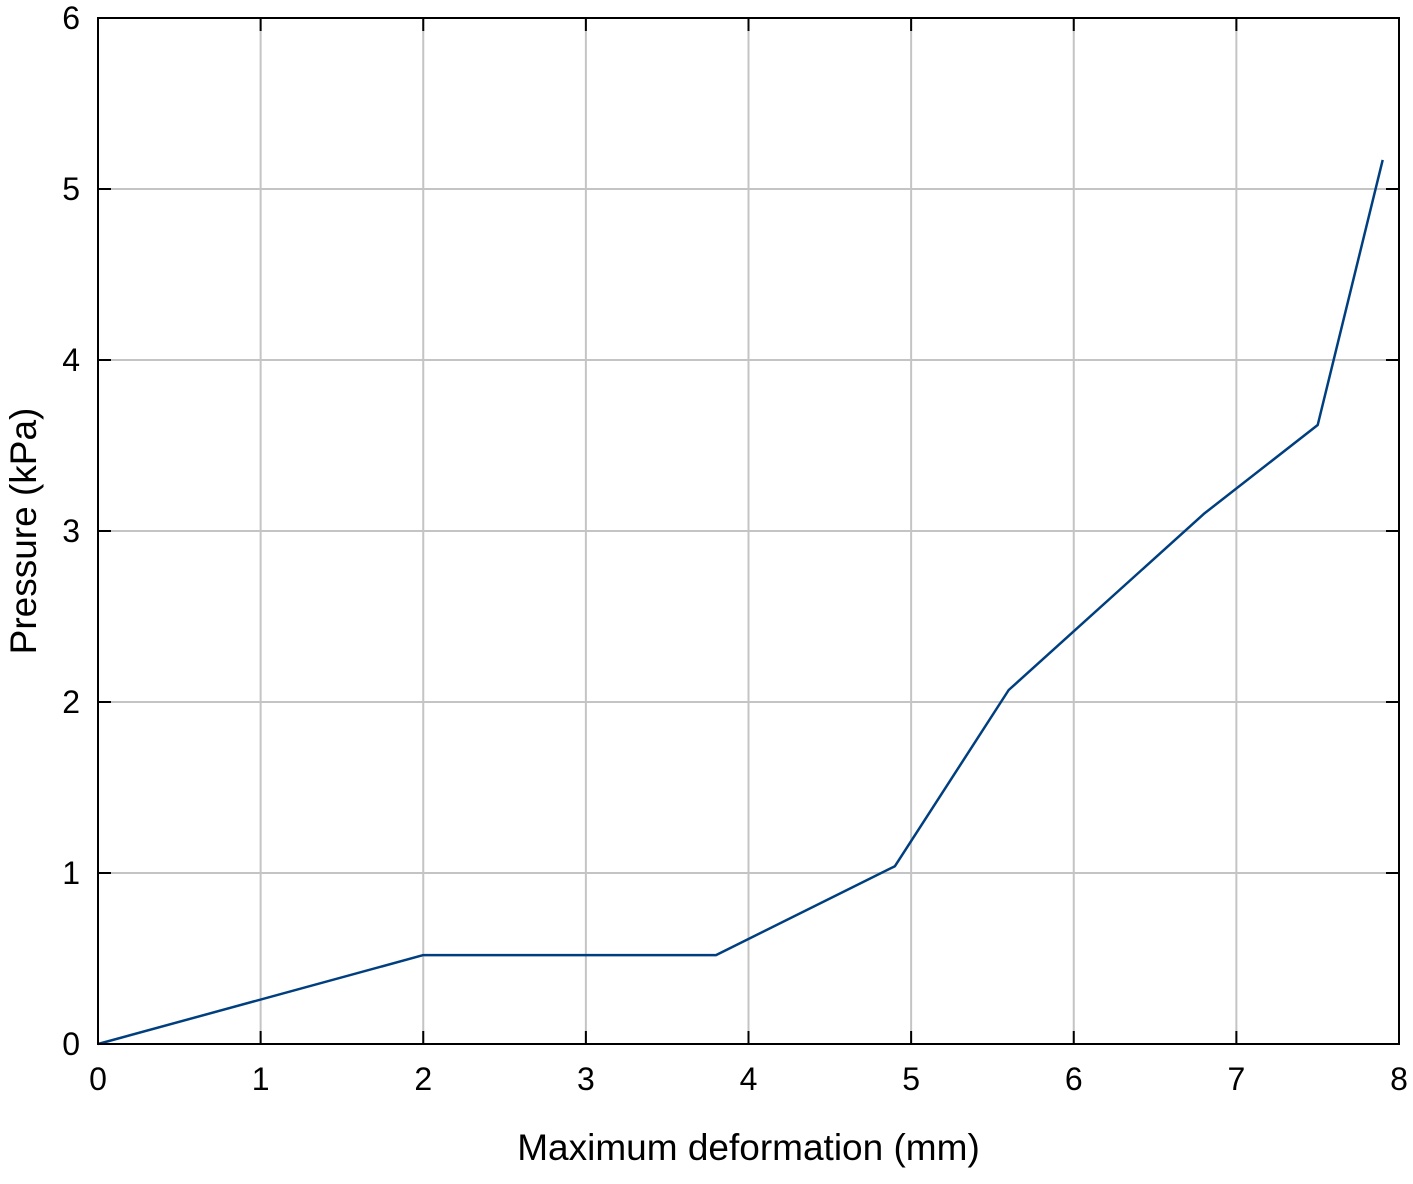 The width and height of the screenshot is (1413, 1184). What do you see at coordinates (1236, 1079) in the screenshot?
I see `x-tick-label: 7` at bounding box center [1236, 1079].